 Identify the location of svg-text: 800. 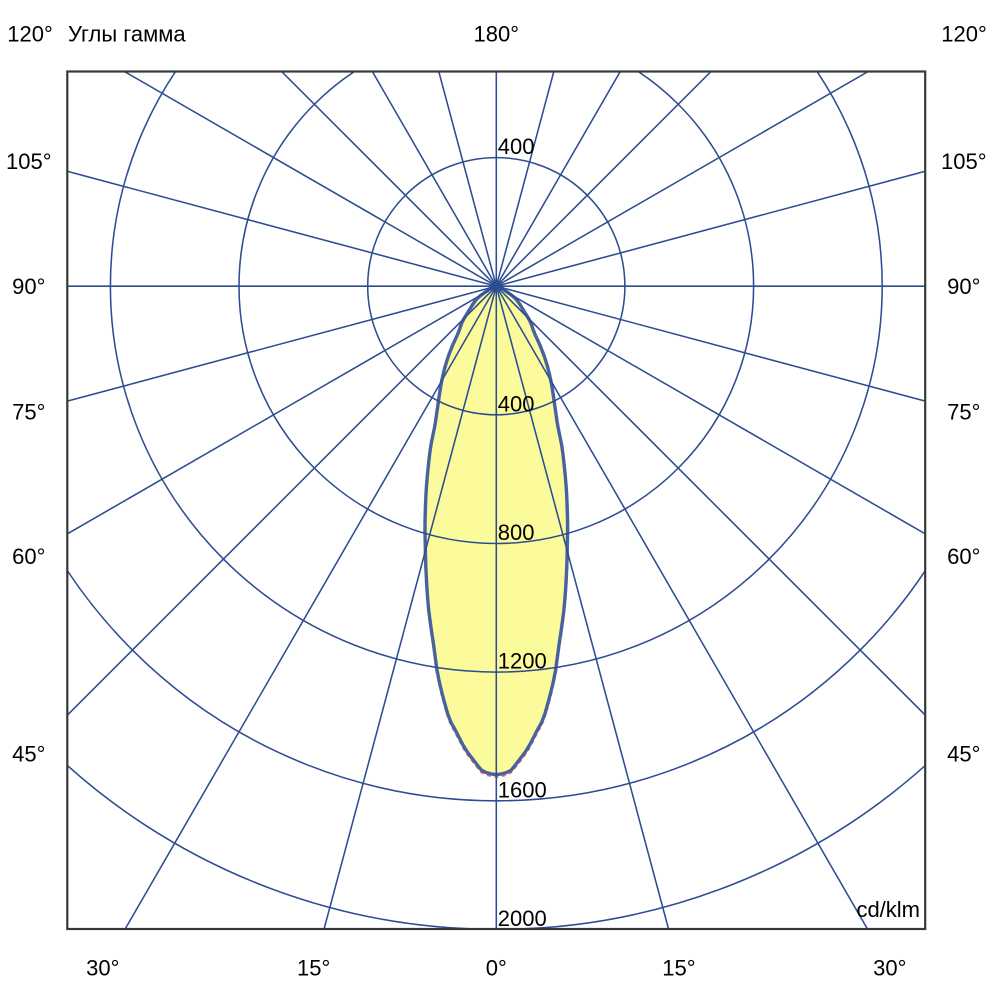
(516, 532).